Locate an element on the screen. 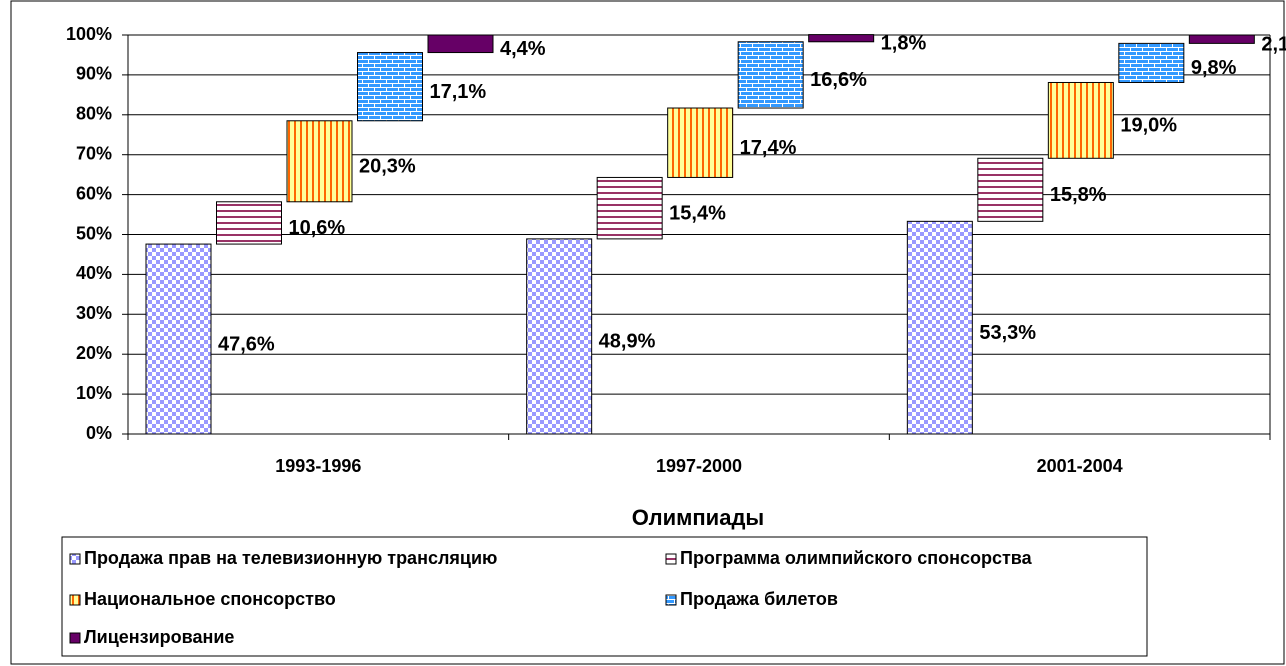 The image size is (1286, 666). y-tick-label: 60% is located at coordinates (94, 193).